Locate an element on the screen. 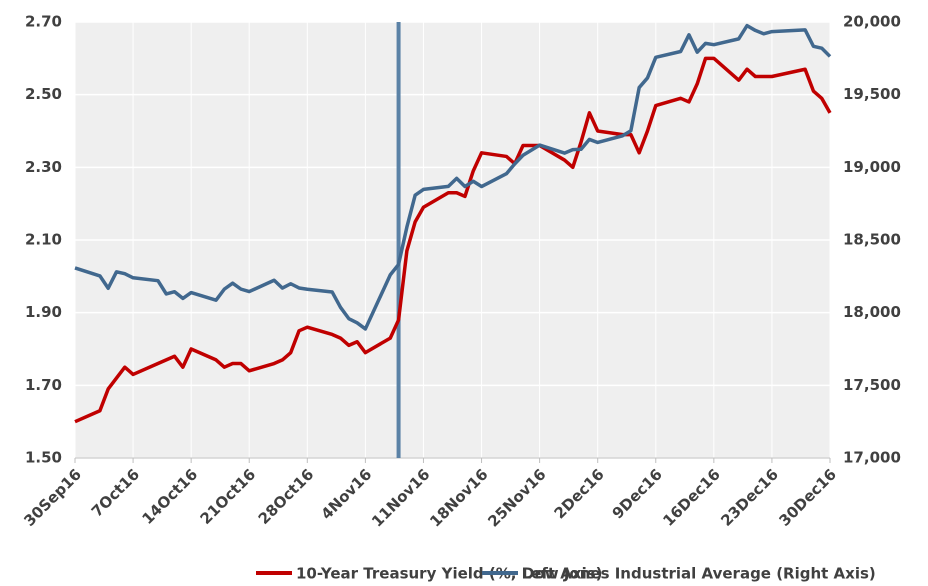  x-tick-label: 28Oct16 is located at coordinates (286, 496).